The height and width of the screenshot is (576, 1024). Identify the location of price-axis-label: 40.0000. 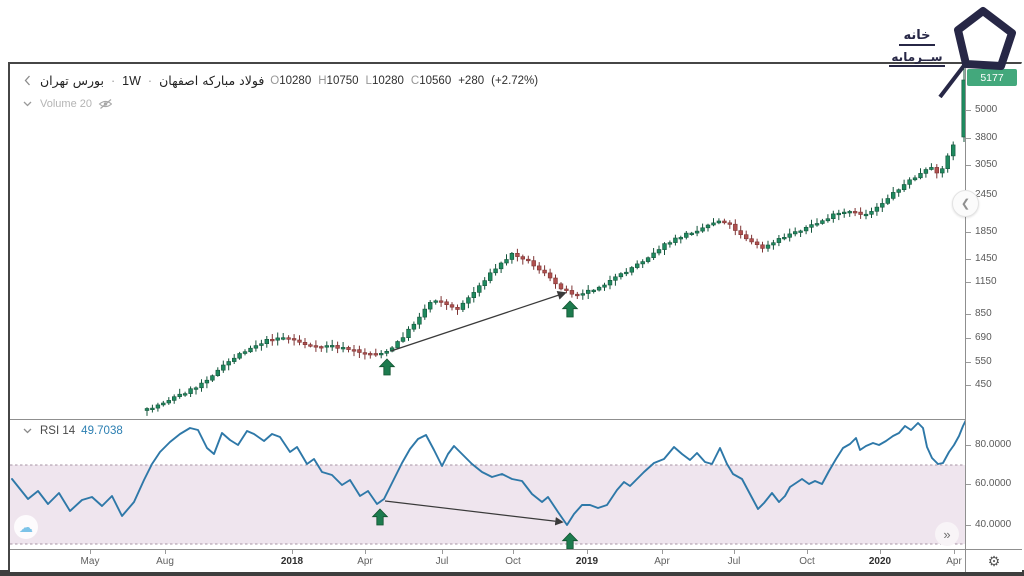
(988, 524).